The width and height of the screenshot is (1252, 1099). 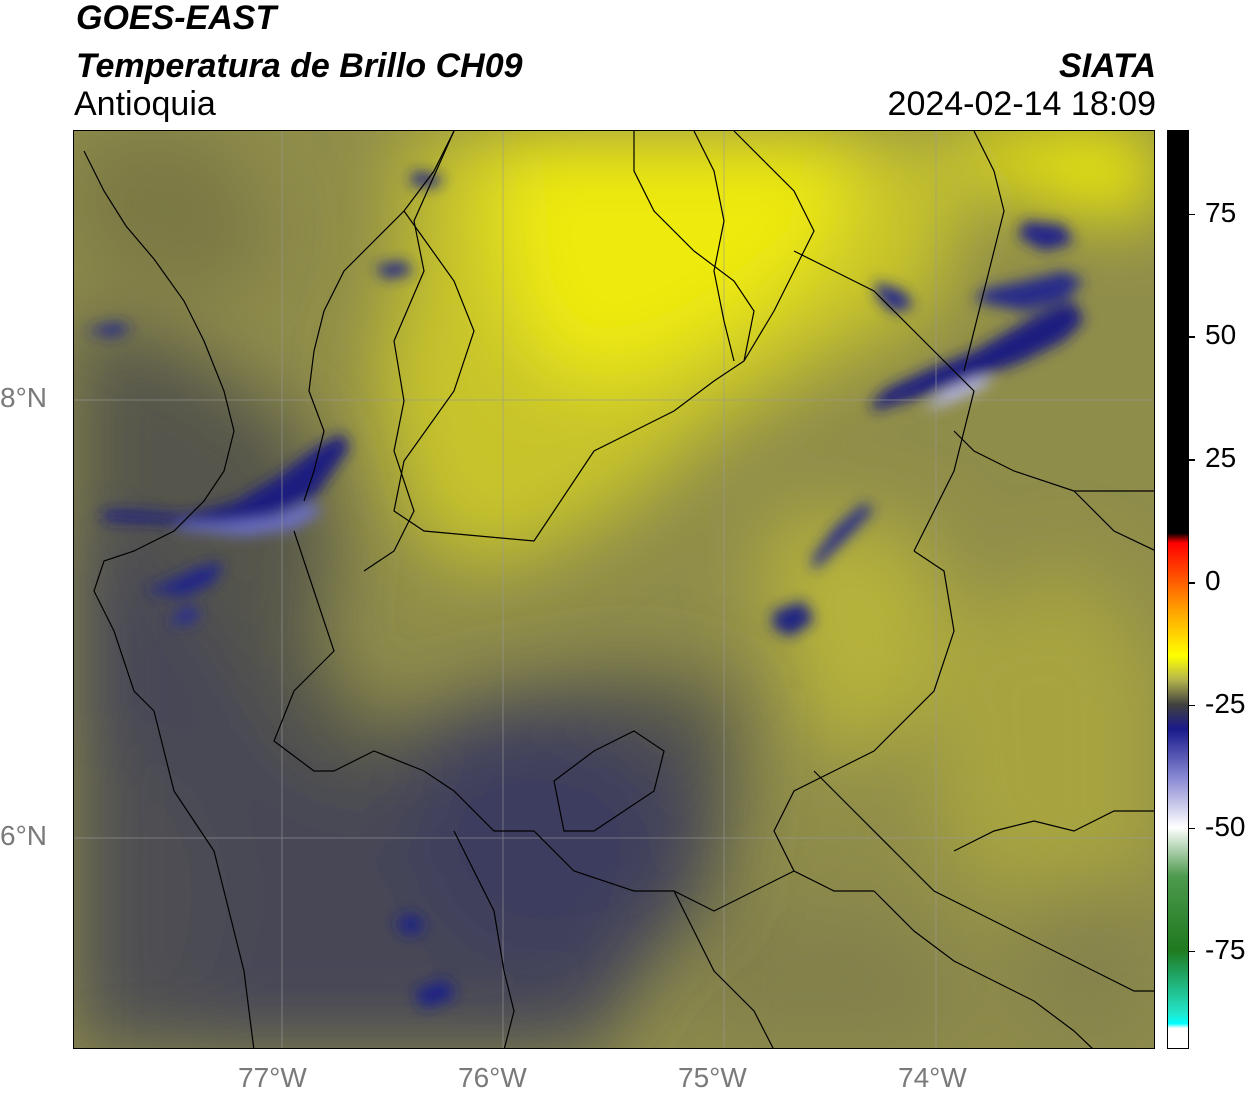 I want to click on cundinamarca-border, so click(x=983, y=881).